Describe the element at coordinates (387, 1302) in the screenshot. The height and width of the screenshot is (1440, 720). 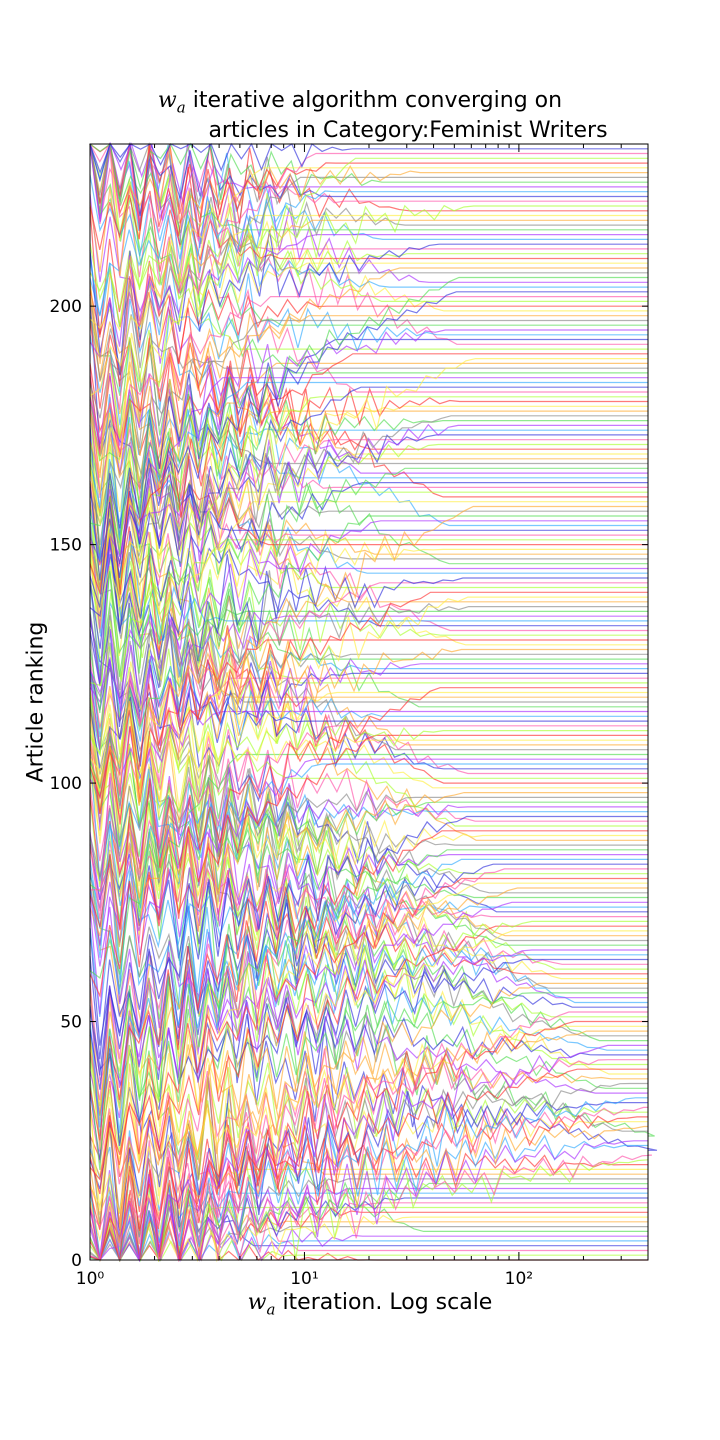
I see `xlabel-text: iteration. Log scale` at that location.